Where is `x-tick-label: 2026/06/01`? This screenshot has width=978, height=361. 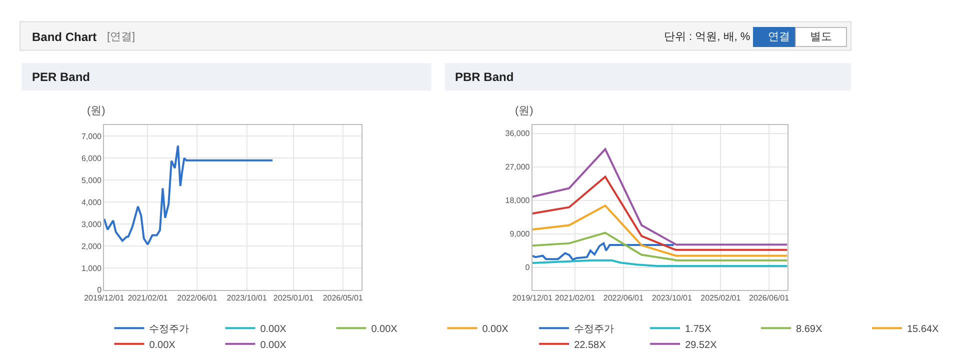
x-tick-label: 2026/06/01 is located at coordinates (769, 298).